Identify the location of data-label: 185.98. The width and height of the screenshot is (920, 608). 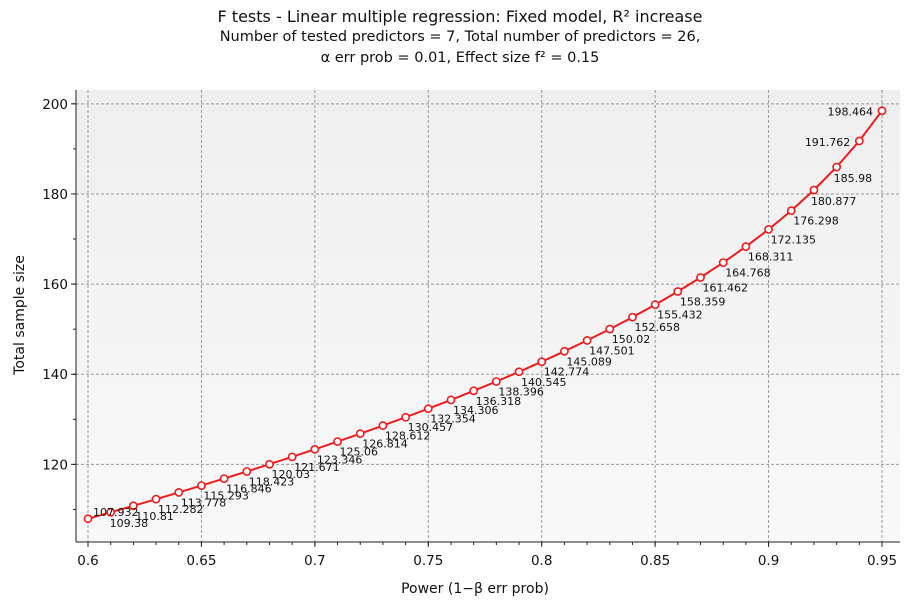
(853, 178).